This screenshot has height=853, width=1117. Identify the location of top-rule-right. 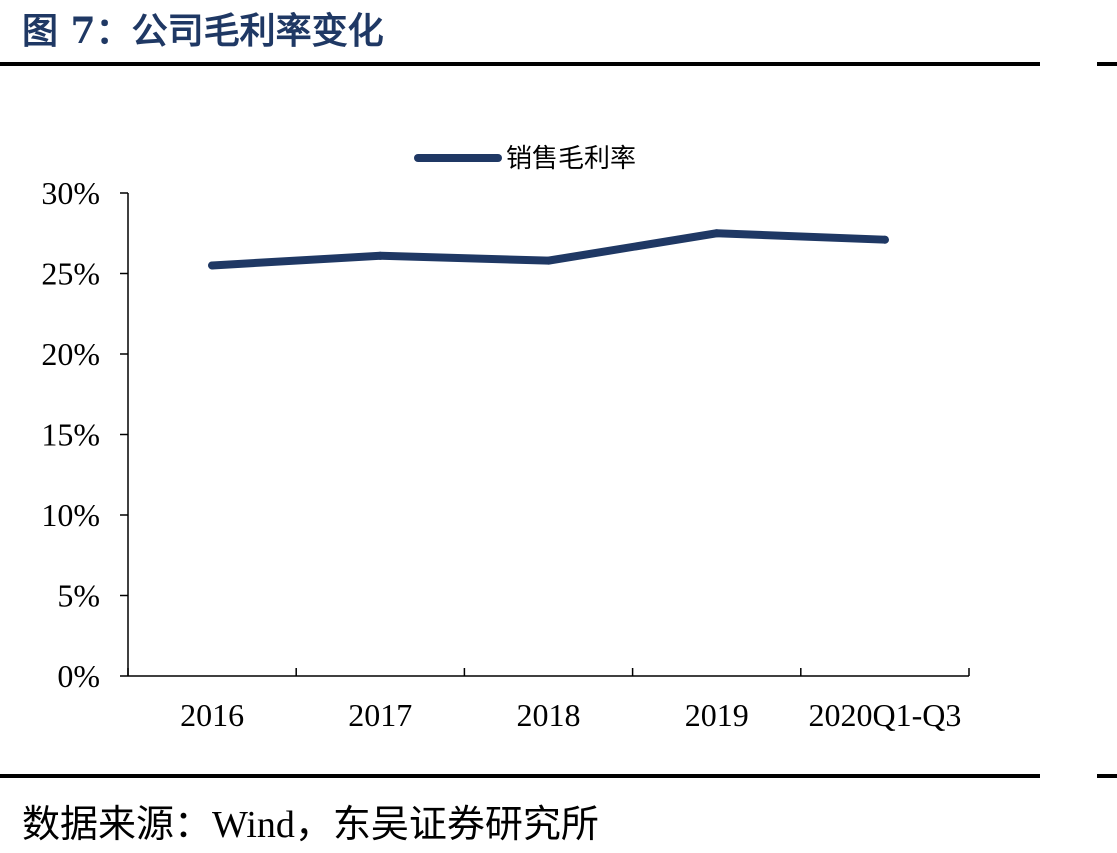
(1107, 64).